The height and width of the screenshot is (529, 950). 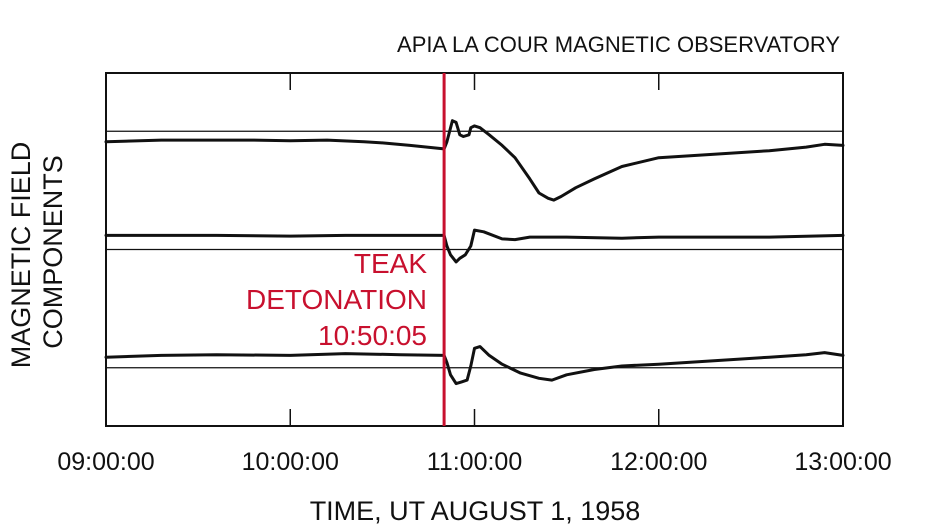 What do you see at coordinates (390, 263) in the screenshot?
I see `event-label-line-1: TEAK` at bounding box center [390, 263].